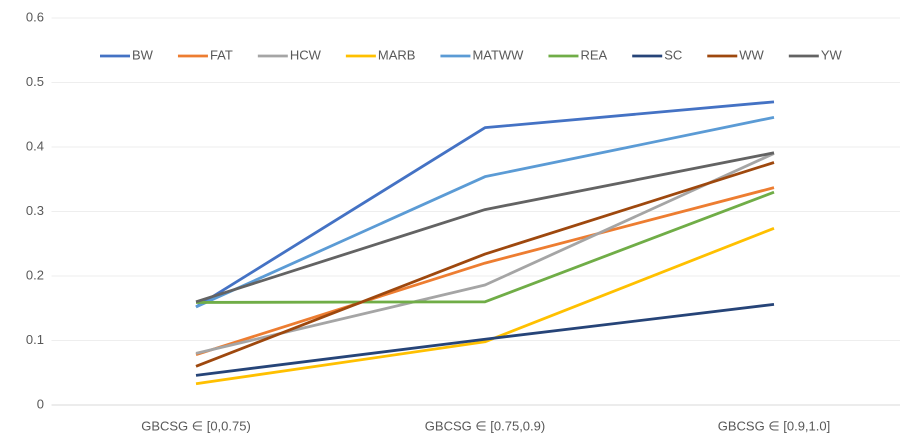 This screenshot has width=910, height=442. I want to click on legend-label: FAT, so click(221, 54).